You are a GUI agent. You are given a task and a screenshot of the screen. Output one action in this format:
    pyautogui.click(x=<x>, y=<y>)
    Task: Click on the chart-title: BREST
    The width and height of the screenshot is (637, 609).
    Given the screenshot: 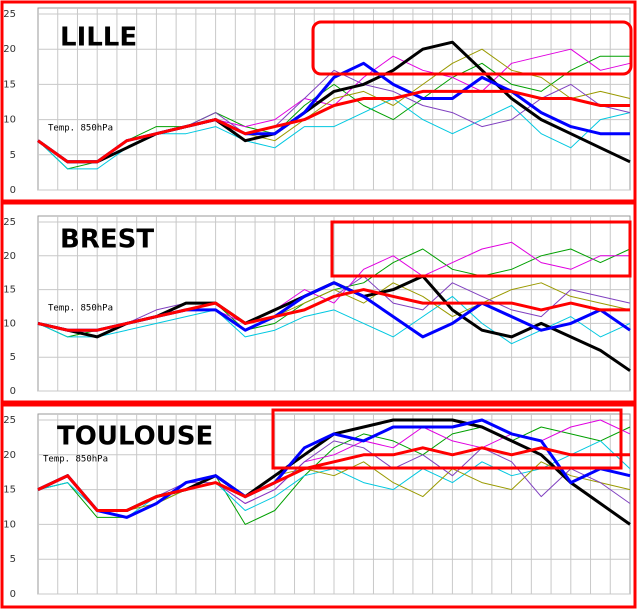 What is the action you would take?
    pyautogui.click(x=107, y=240)
    